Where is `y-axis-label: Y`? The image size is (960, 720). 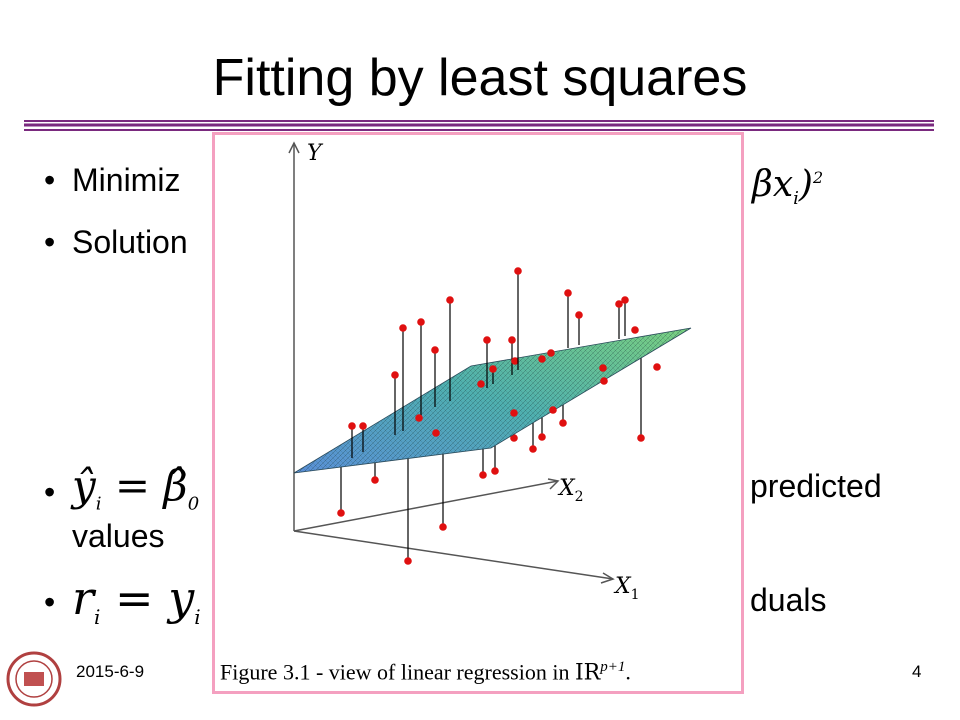
y-axis-label: Y is located at coordinates (315, 153).